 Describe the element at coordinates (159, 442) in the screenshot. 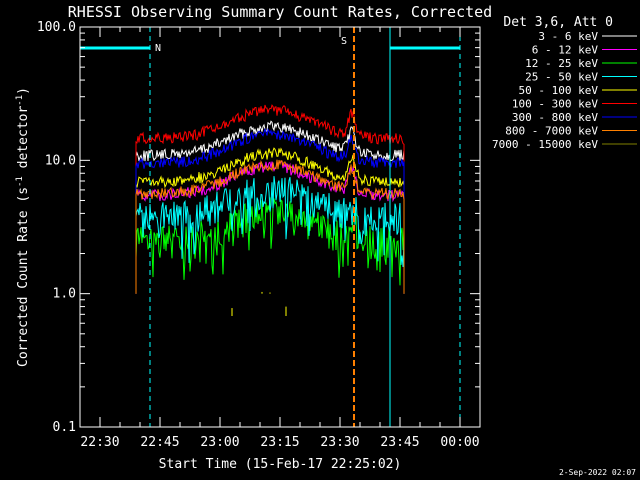

I see `x-tick-label: 22:45` at that location.